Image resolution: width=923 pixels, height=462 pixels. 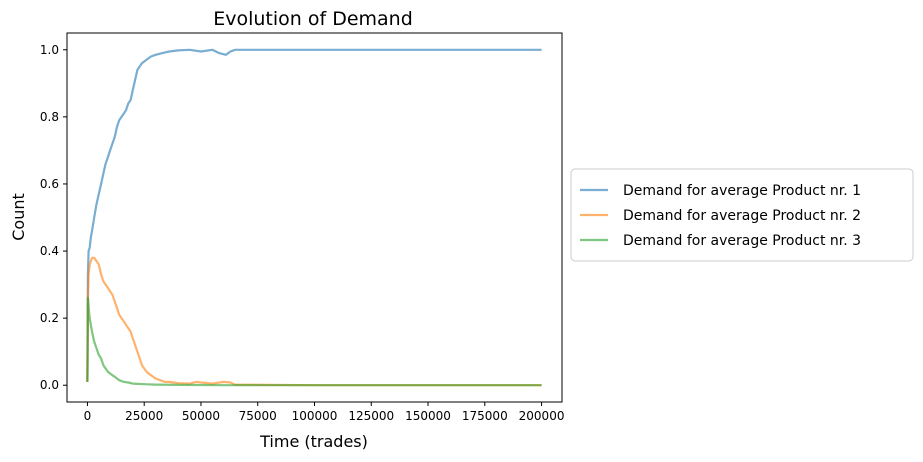 What do you see at coordinates (313, 19) in the screenshot?
I see `chart-title: Evolution of Demand` at bounding box center [313, 19].